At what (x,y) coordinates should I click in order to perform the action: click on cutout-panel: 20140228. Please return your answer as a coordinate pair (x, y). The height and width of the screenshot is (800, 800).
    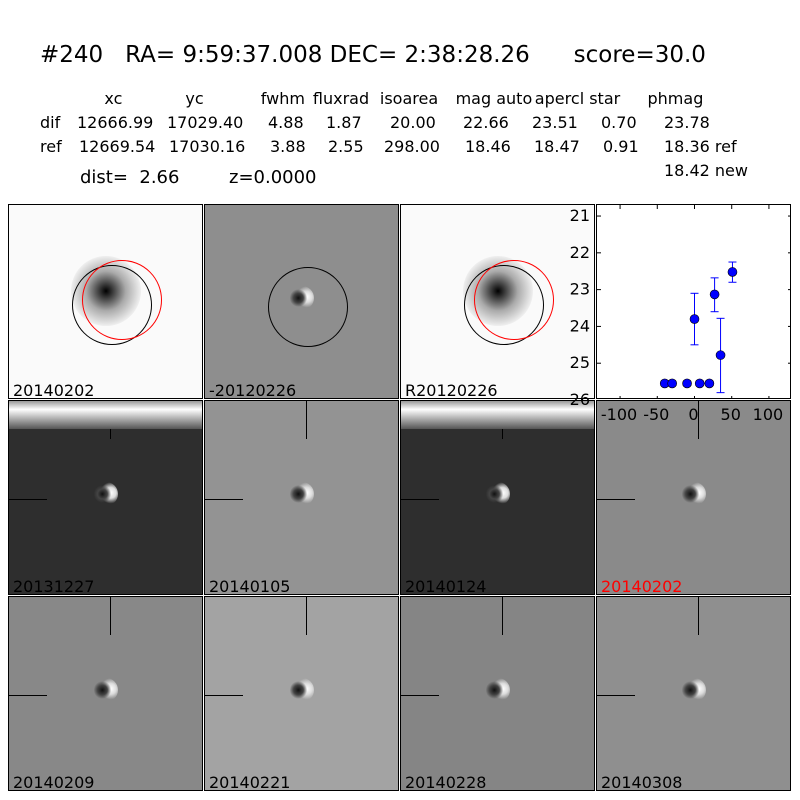
    Looking at the image, I should click on (497, 693).